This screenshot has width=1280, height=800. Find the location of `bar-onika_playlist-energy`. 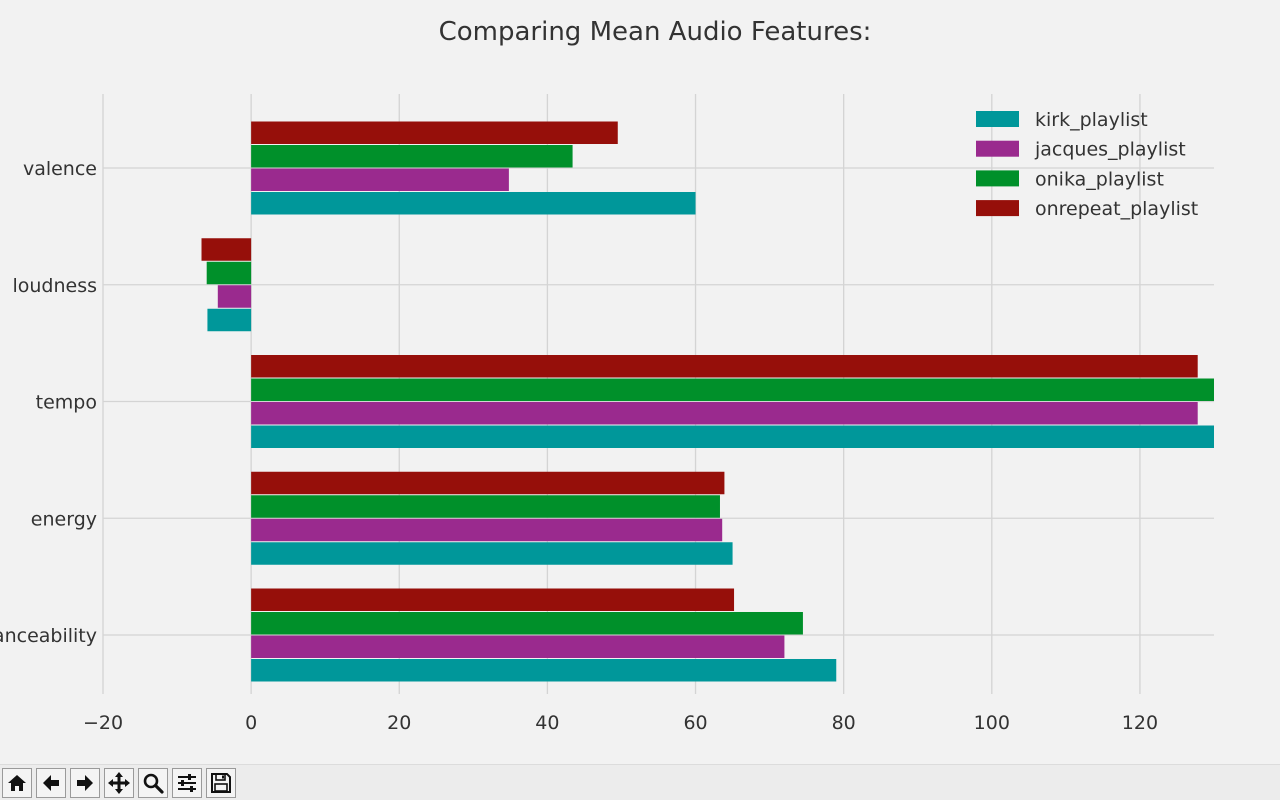

bar-onika_playlist-energy is located at coordinates (485, 506).